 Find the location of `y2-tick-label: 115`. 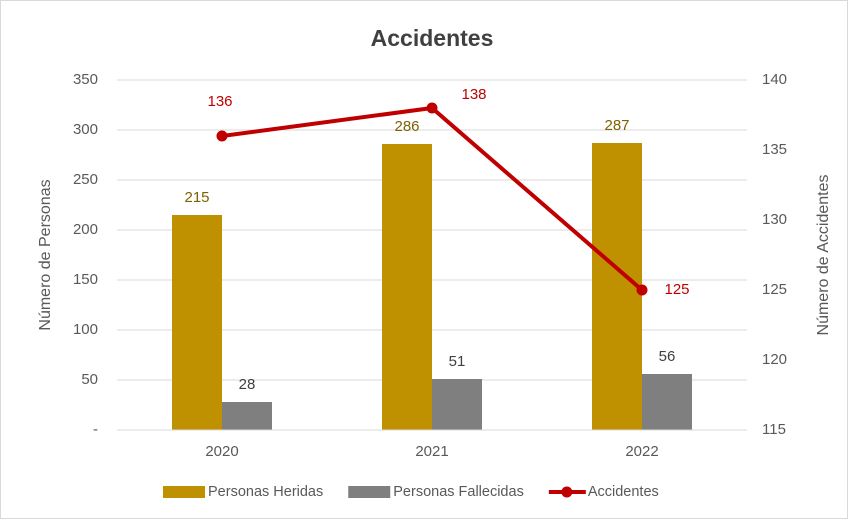

y2-tick-label: 115 is located at coordinates (774, 429).